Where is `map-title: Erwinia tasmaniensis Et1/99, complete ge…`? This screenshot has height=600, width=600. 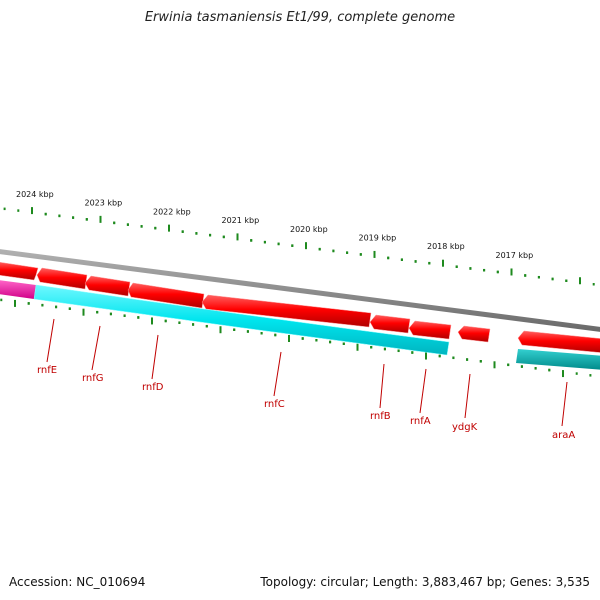
map-title: Erwinia tasmaniensis Et1/99, complete ge… is located at coordinates (300, 17).